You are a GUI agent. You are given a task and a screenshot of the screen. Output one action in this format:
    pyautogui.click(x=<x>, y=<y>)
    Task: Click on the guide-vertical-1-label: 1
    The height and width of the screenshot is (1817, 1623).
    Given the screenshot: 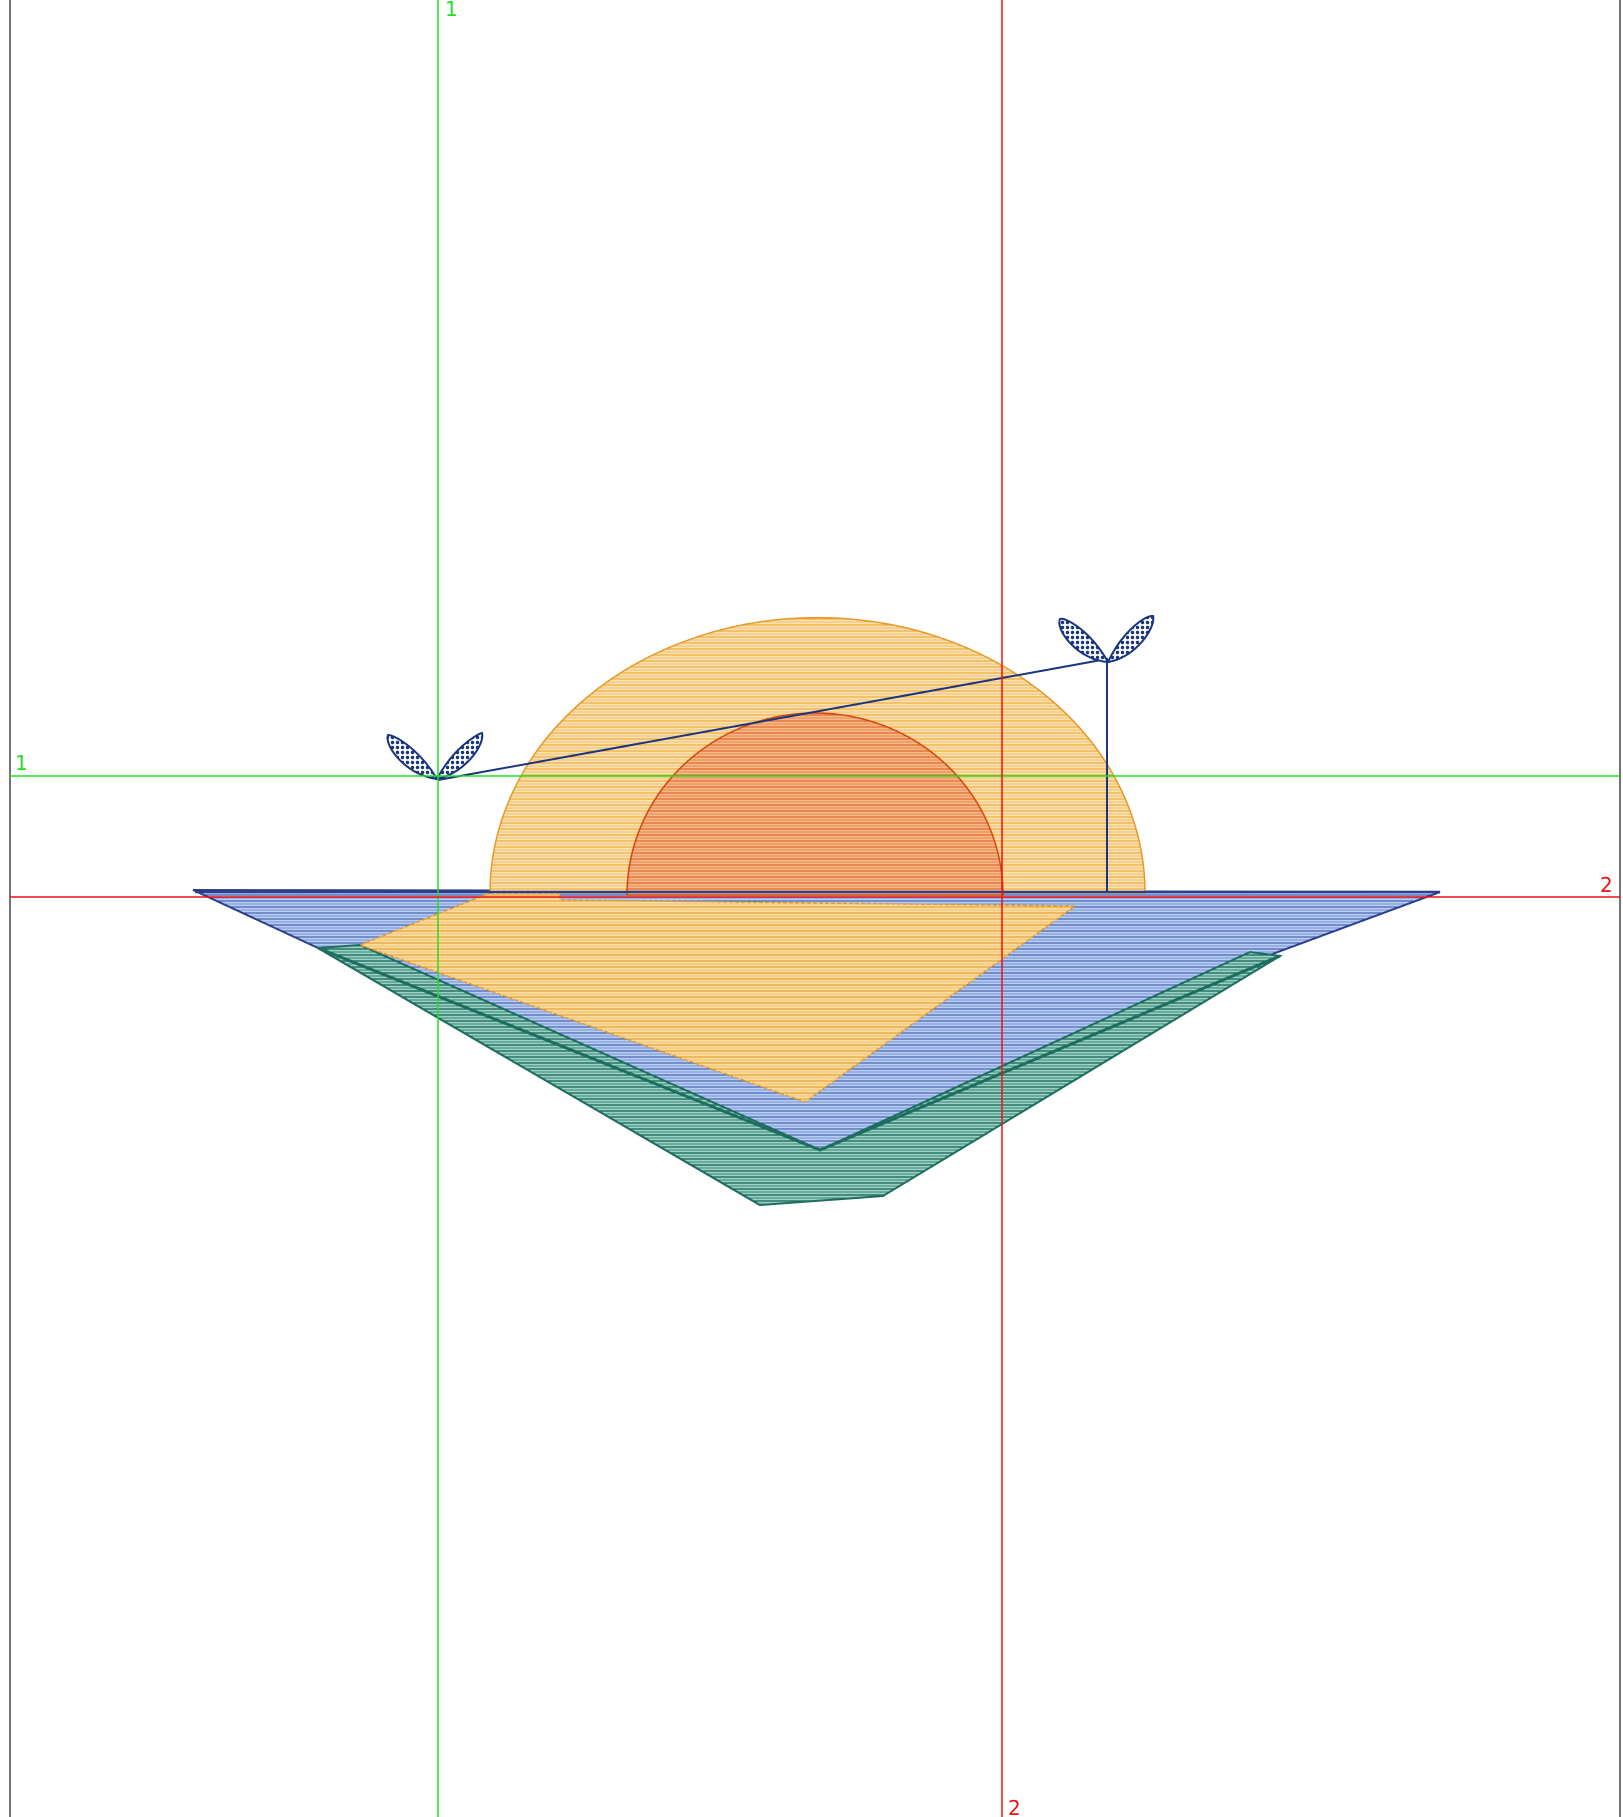 What is the action you would take?
    pyautogui.click(x=451, y=10)
    